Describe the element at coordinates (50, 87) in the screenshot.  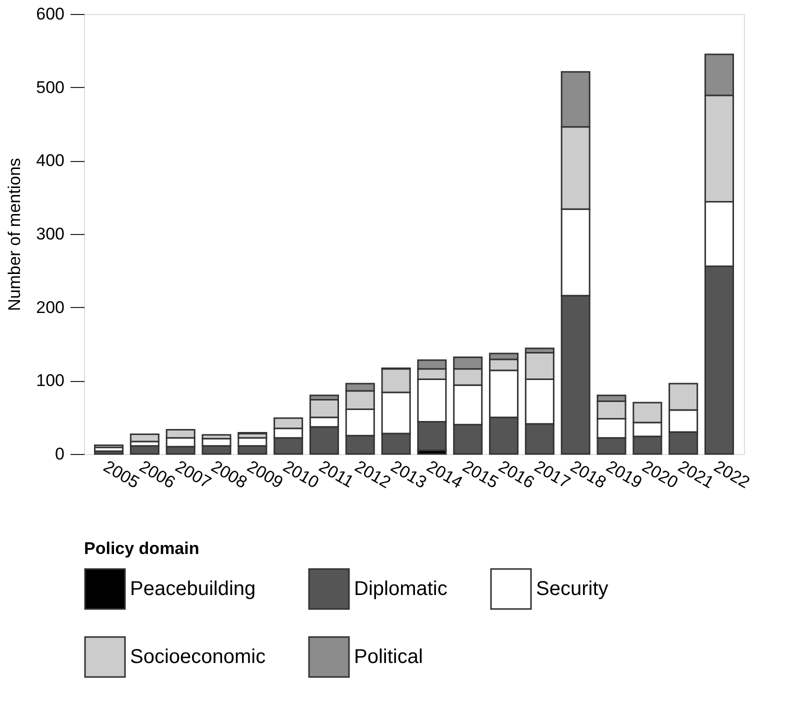
I see `y-tick-label: 500` at that location.